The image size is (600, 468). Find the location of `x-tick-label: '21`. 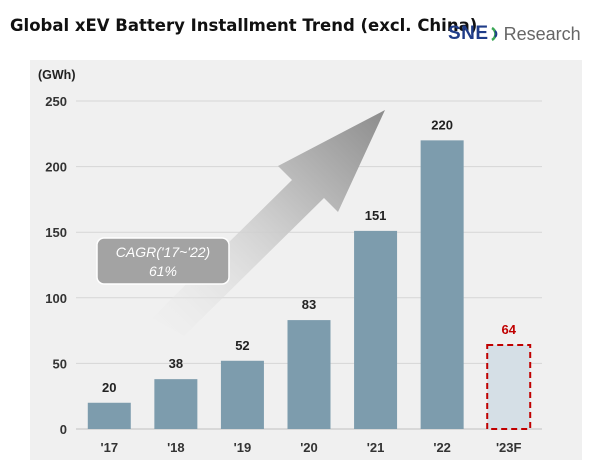

x-tick-label: '21 is located at coordinates (376, 447).